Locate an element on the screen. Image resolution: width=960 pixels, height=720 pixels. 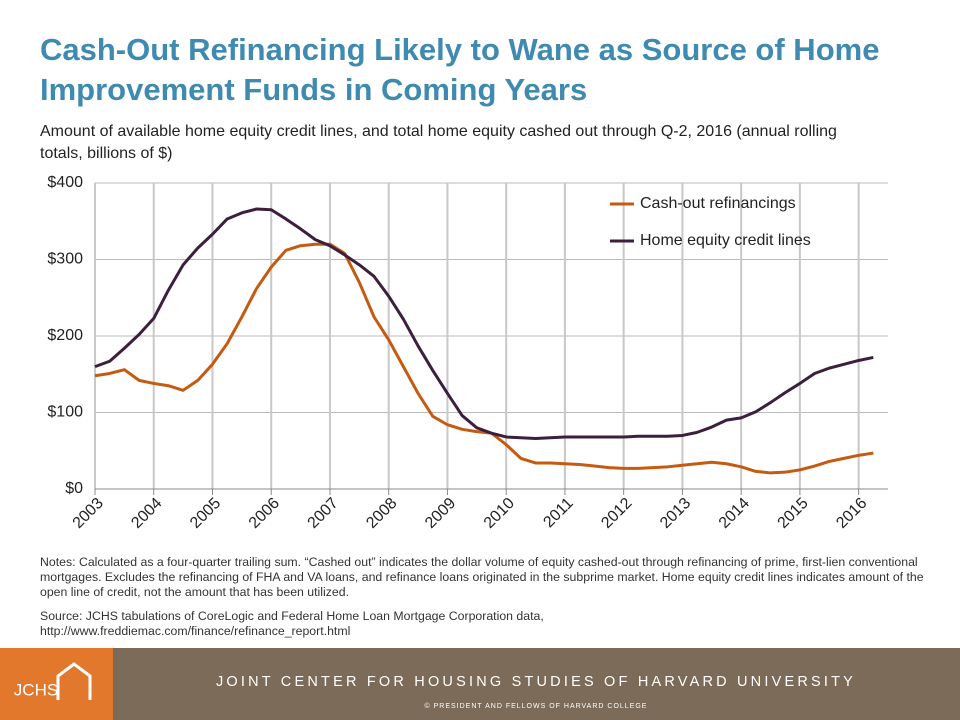
legend-label: Home equity credit lines is located at coordinates (725, 240).